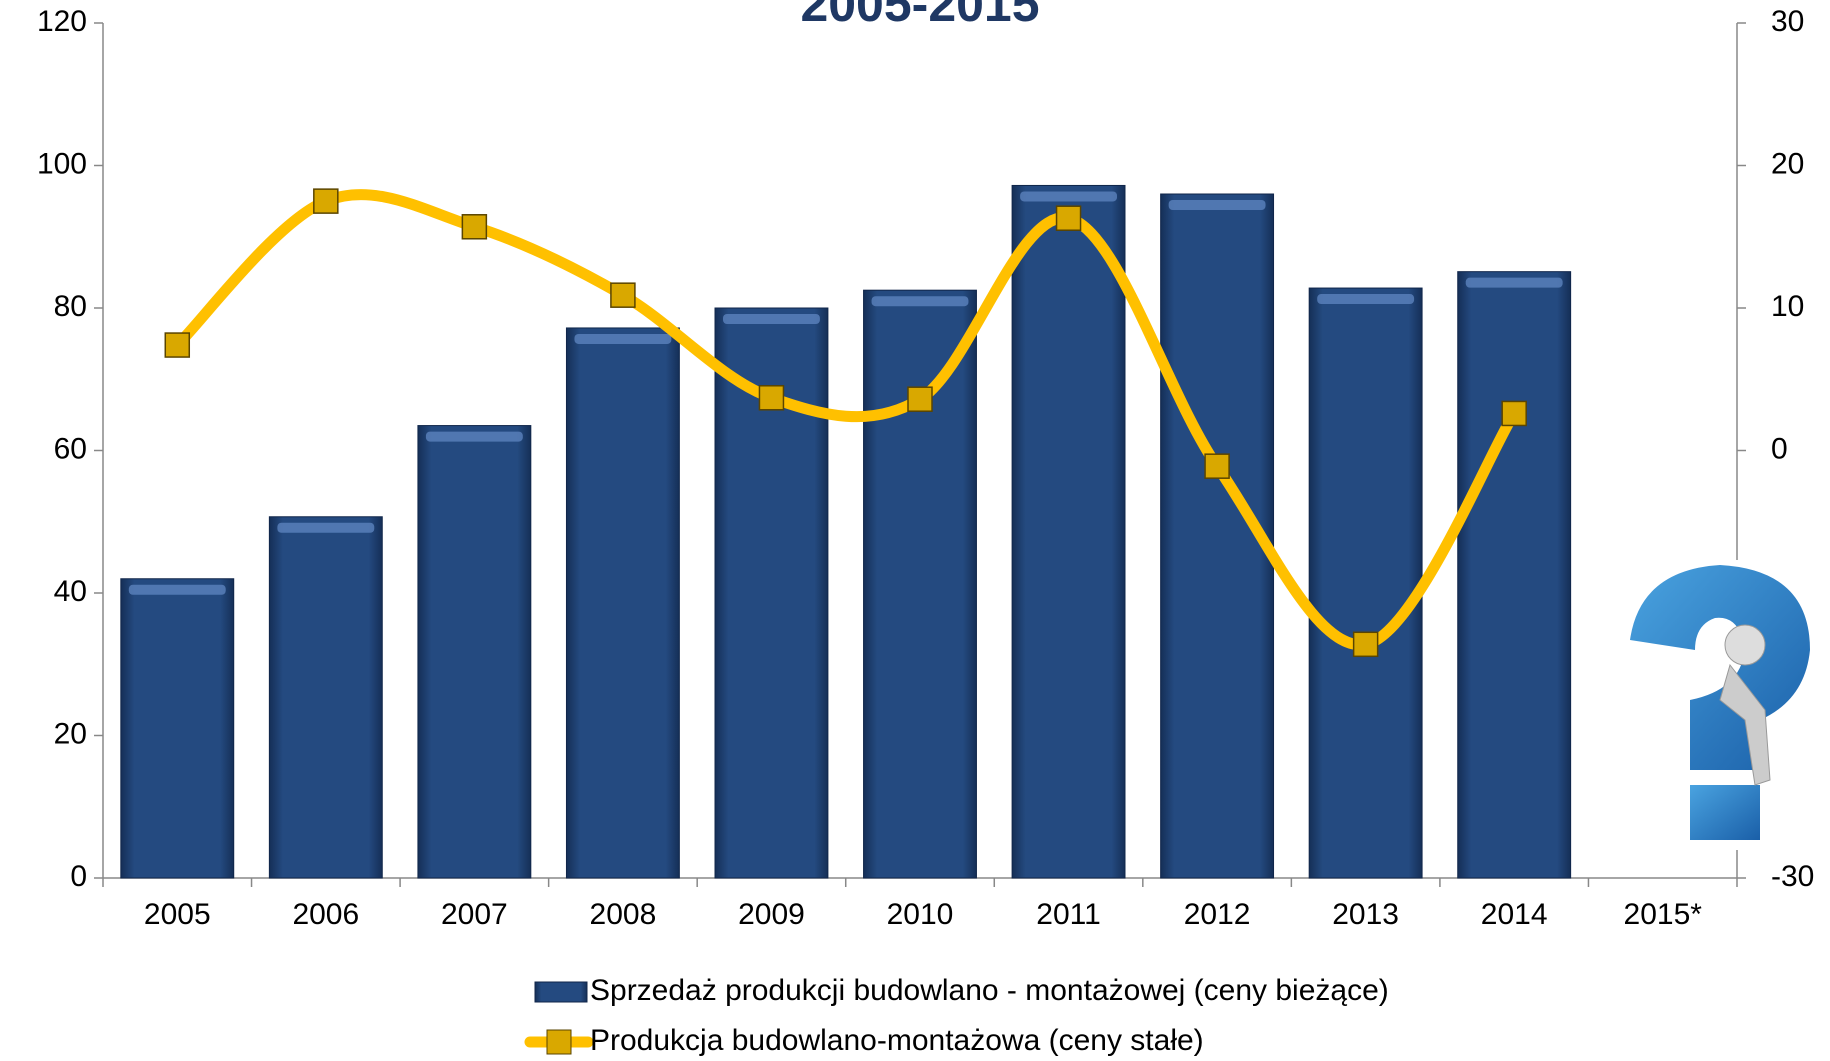 The image size is (1830, 1061). I want to click on y2-tick-label: 0, so click(1779, 448).